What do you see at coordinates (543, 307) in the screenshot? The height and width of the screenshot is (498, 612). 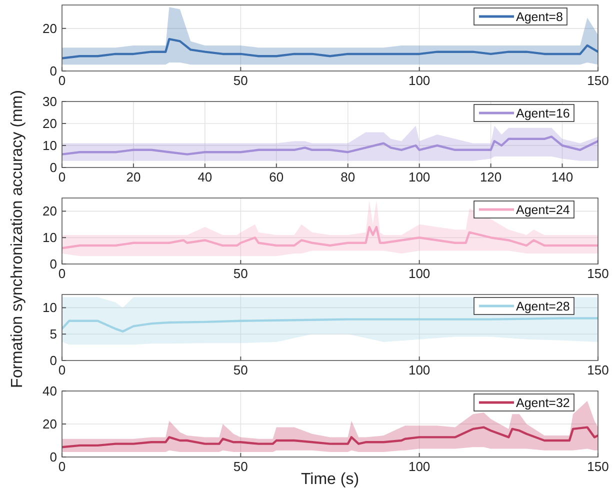 I see `legend-label: Agent=28` at bounding box center [543, 307].